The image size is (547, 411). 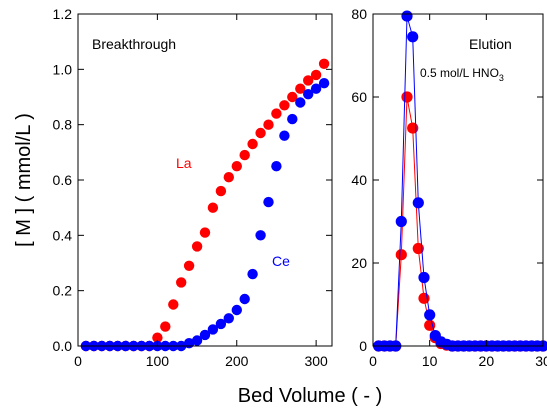 I want to click on elution-x-tick-label: 10, so click(x=430, y=361).